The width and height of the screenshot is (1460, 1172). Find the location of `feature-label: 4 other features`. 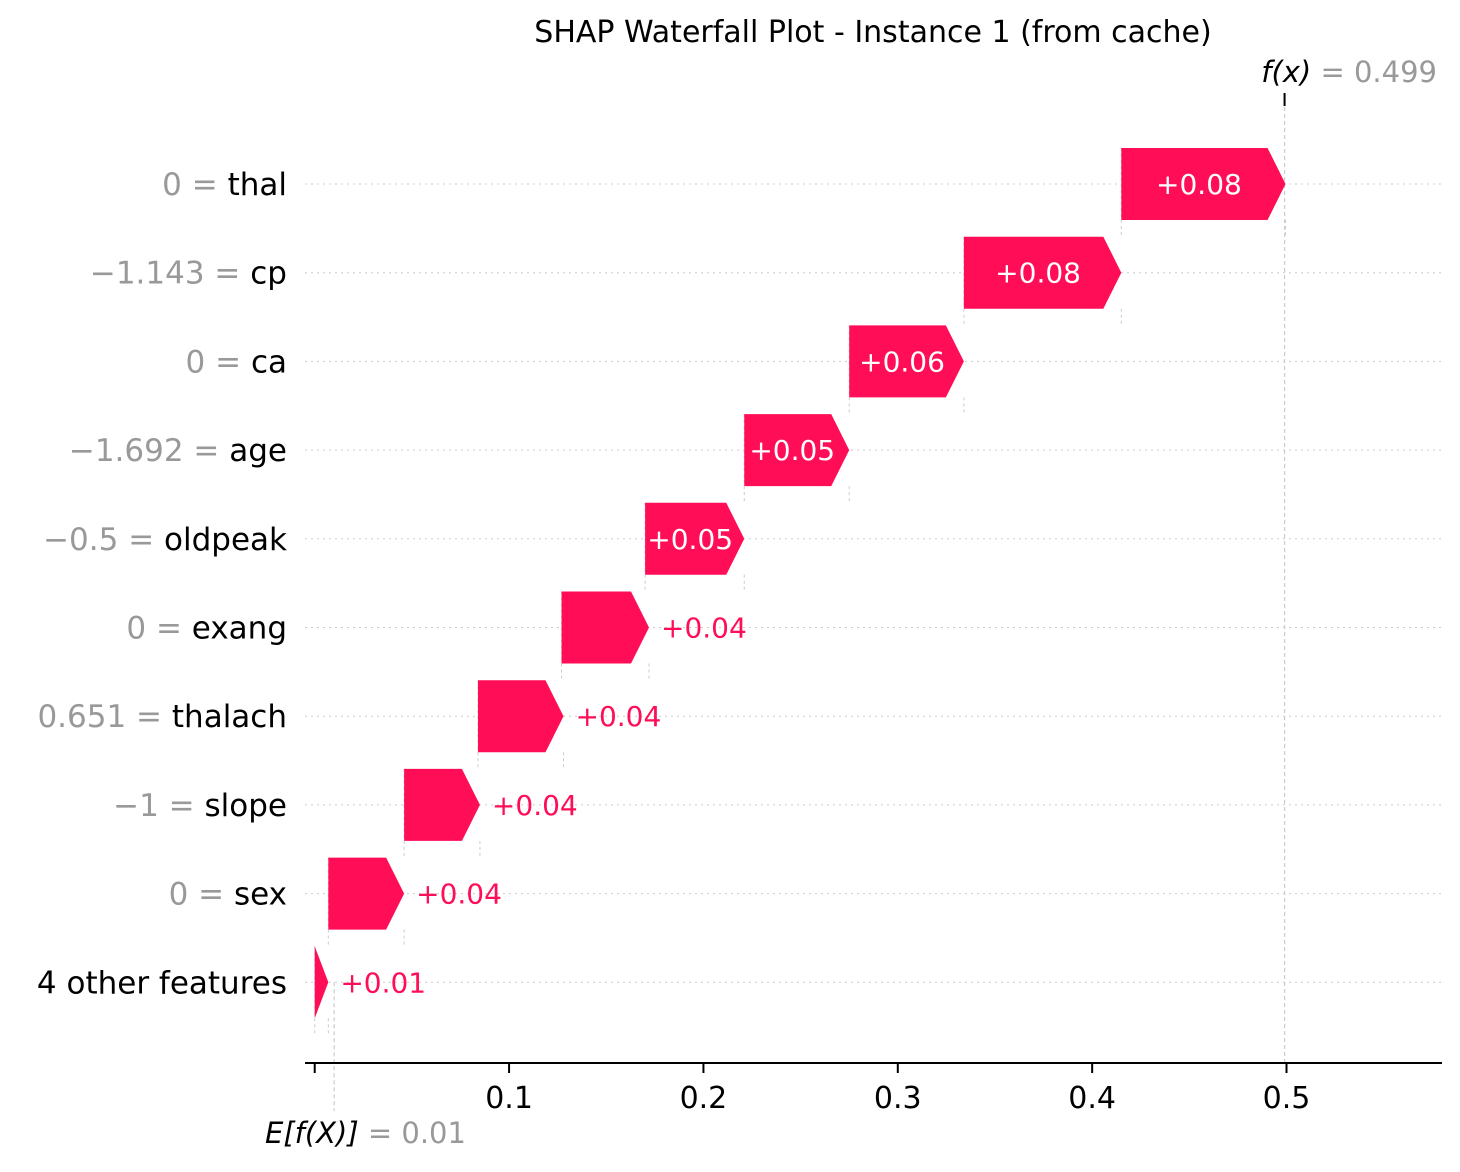

feature-label: 4 other features is located at coordinates (162, 983).